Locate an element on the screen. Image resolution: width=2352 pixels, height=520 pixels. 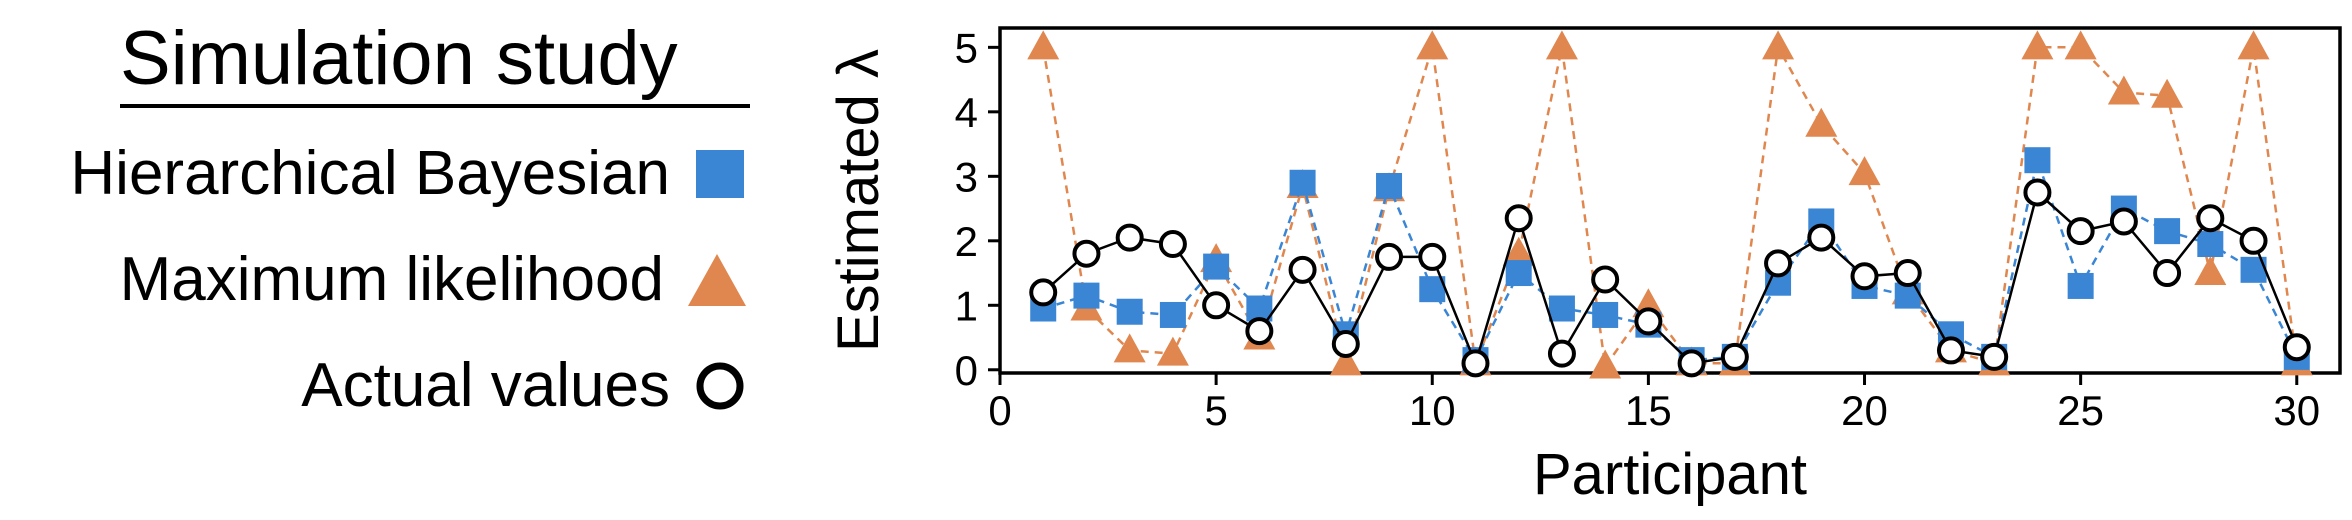
legend-label: Actual values is located at coordinates (485, 385).